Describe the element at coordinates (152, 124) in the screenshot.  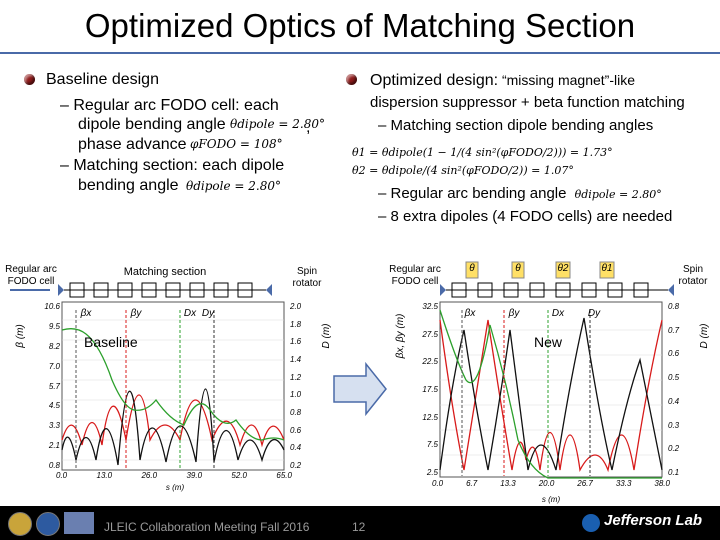
I see `left-sub1-line2: dipole bending angle` at that location.